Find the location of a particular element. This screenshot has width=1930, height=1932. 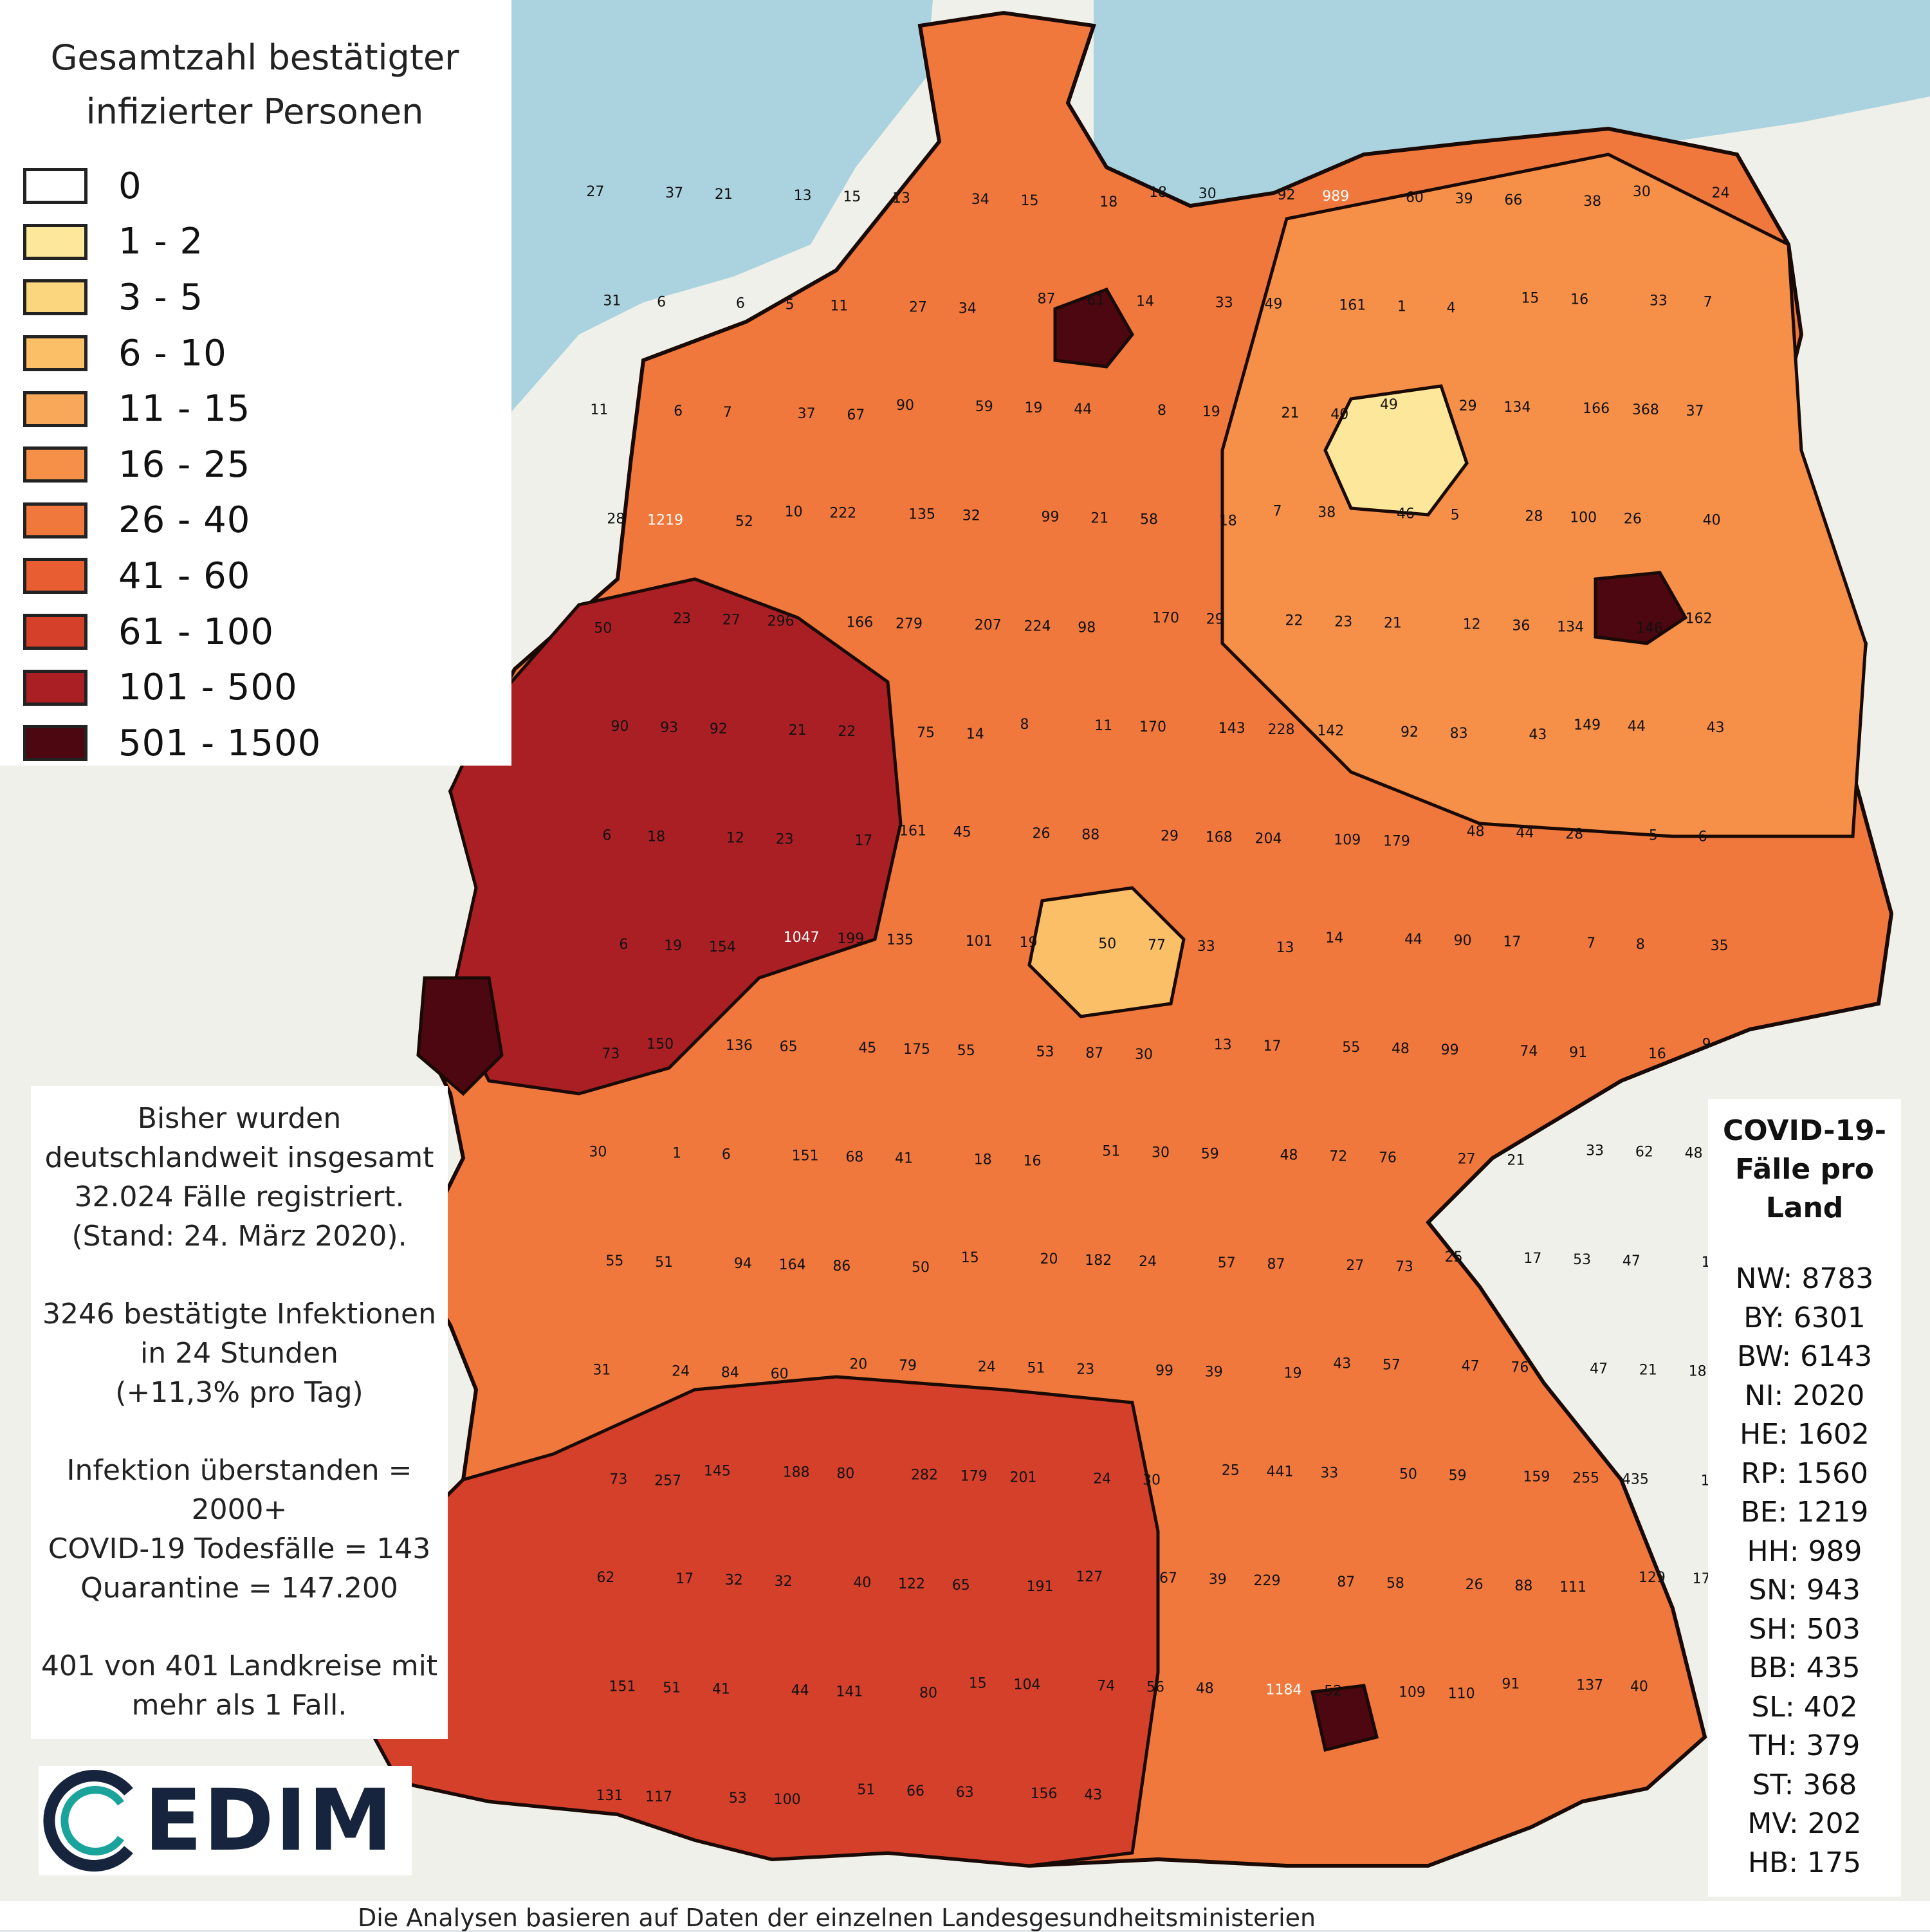

state-row-nw: NW: 8783 is located at coordinates (1804, 1278).